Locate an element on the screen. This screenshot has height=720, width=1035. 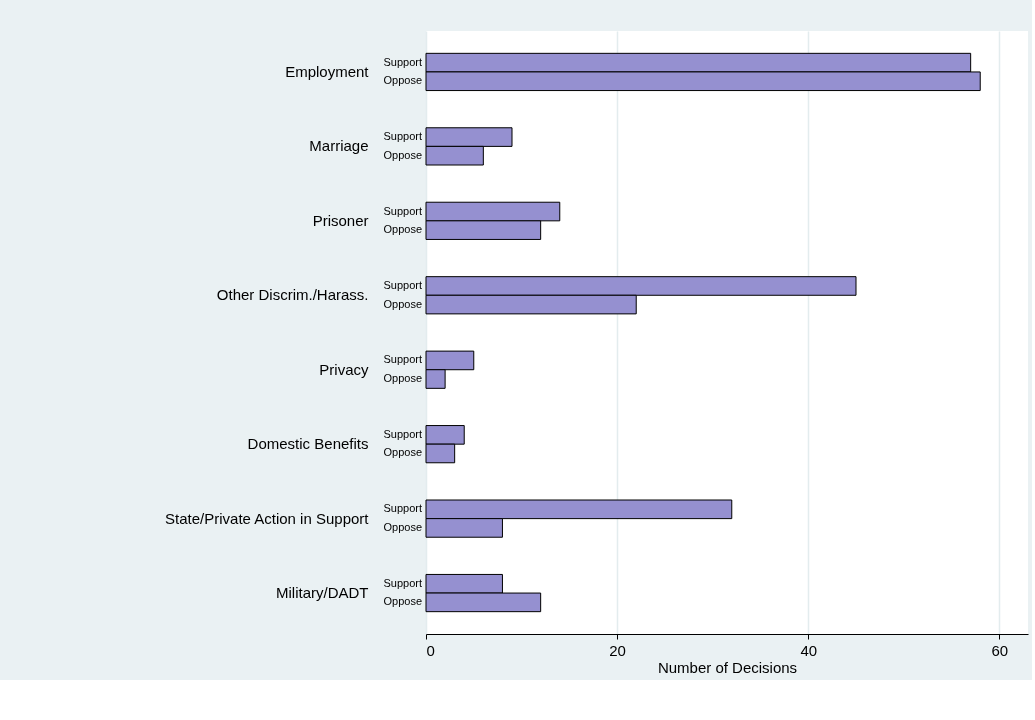
x-tick-label: 20 is located at coordinates (617, 650).